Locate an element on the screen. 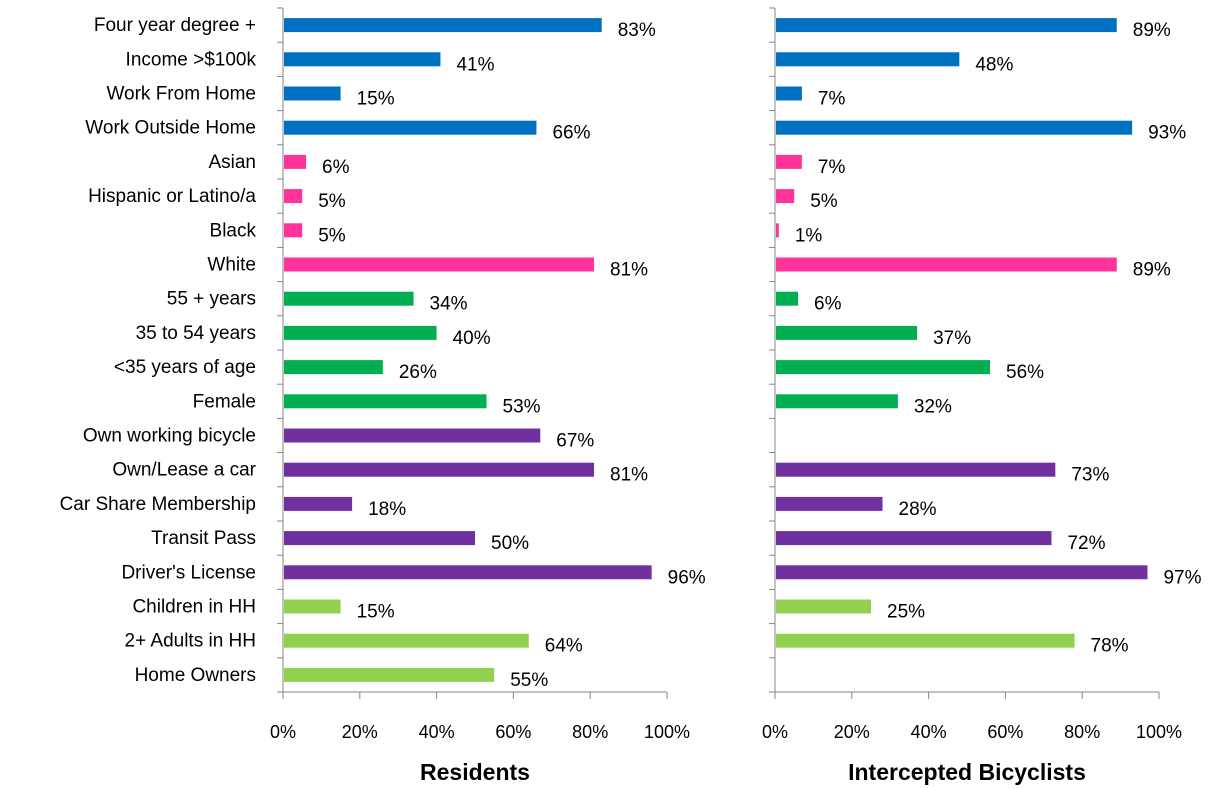  value-label-own-working-bicycle: 67% is located at coordinates (575, 441).